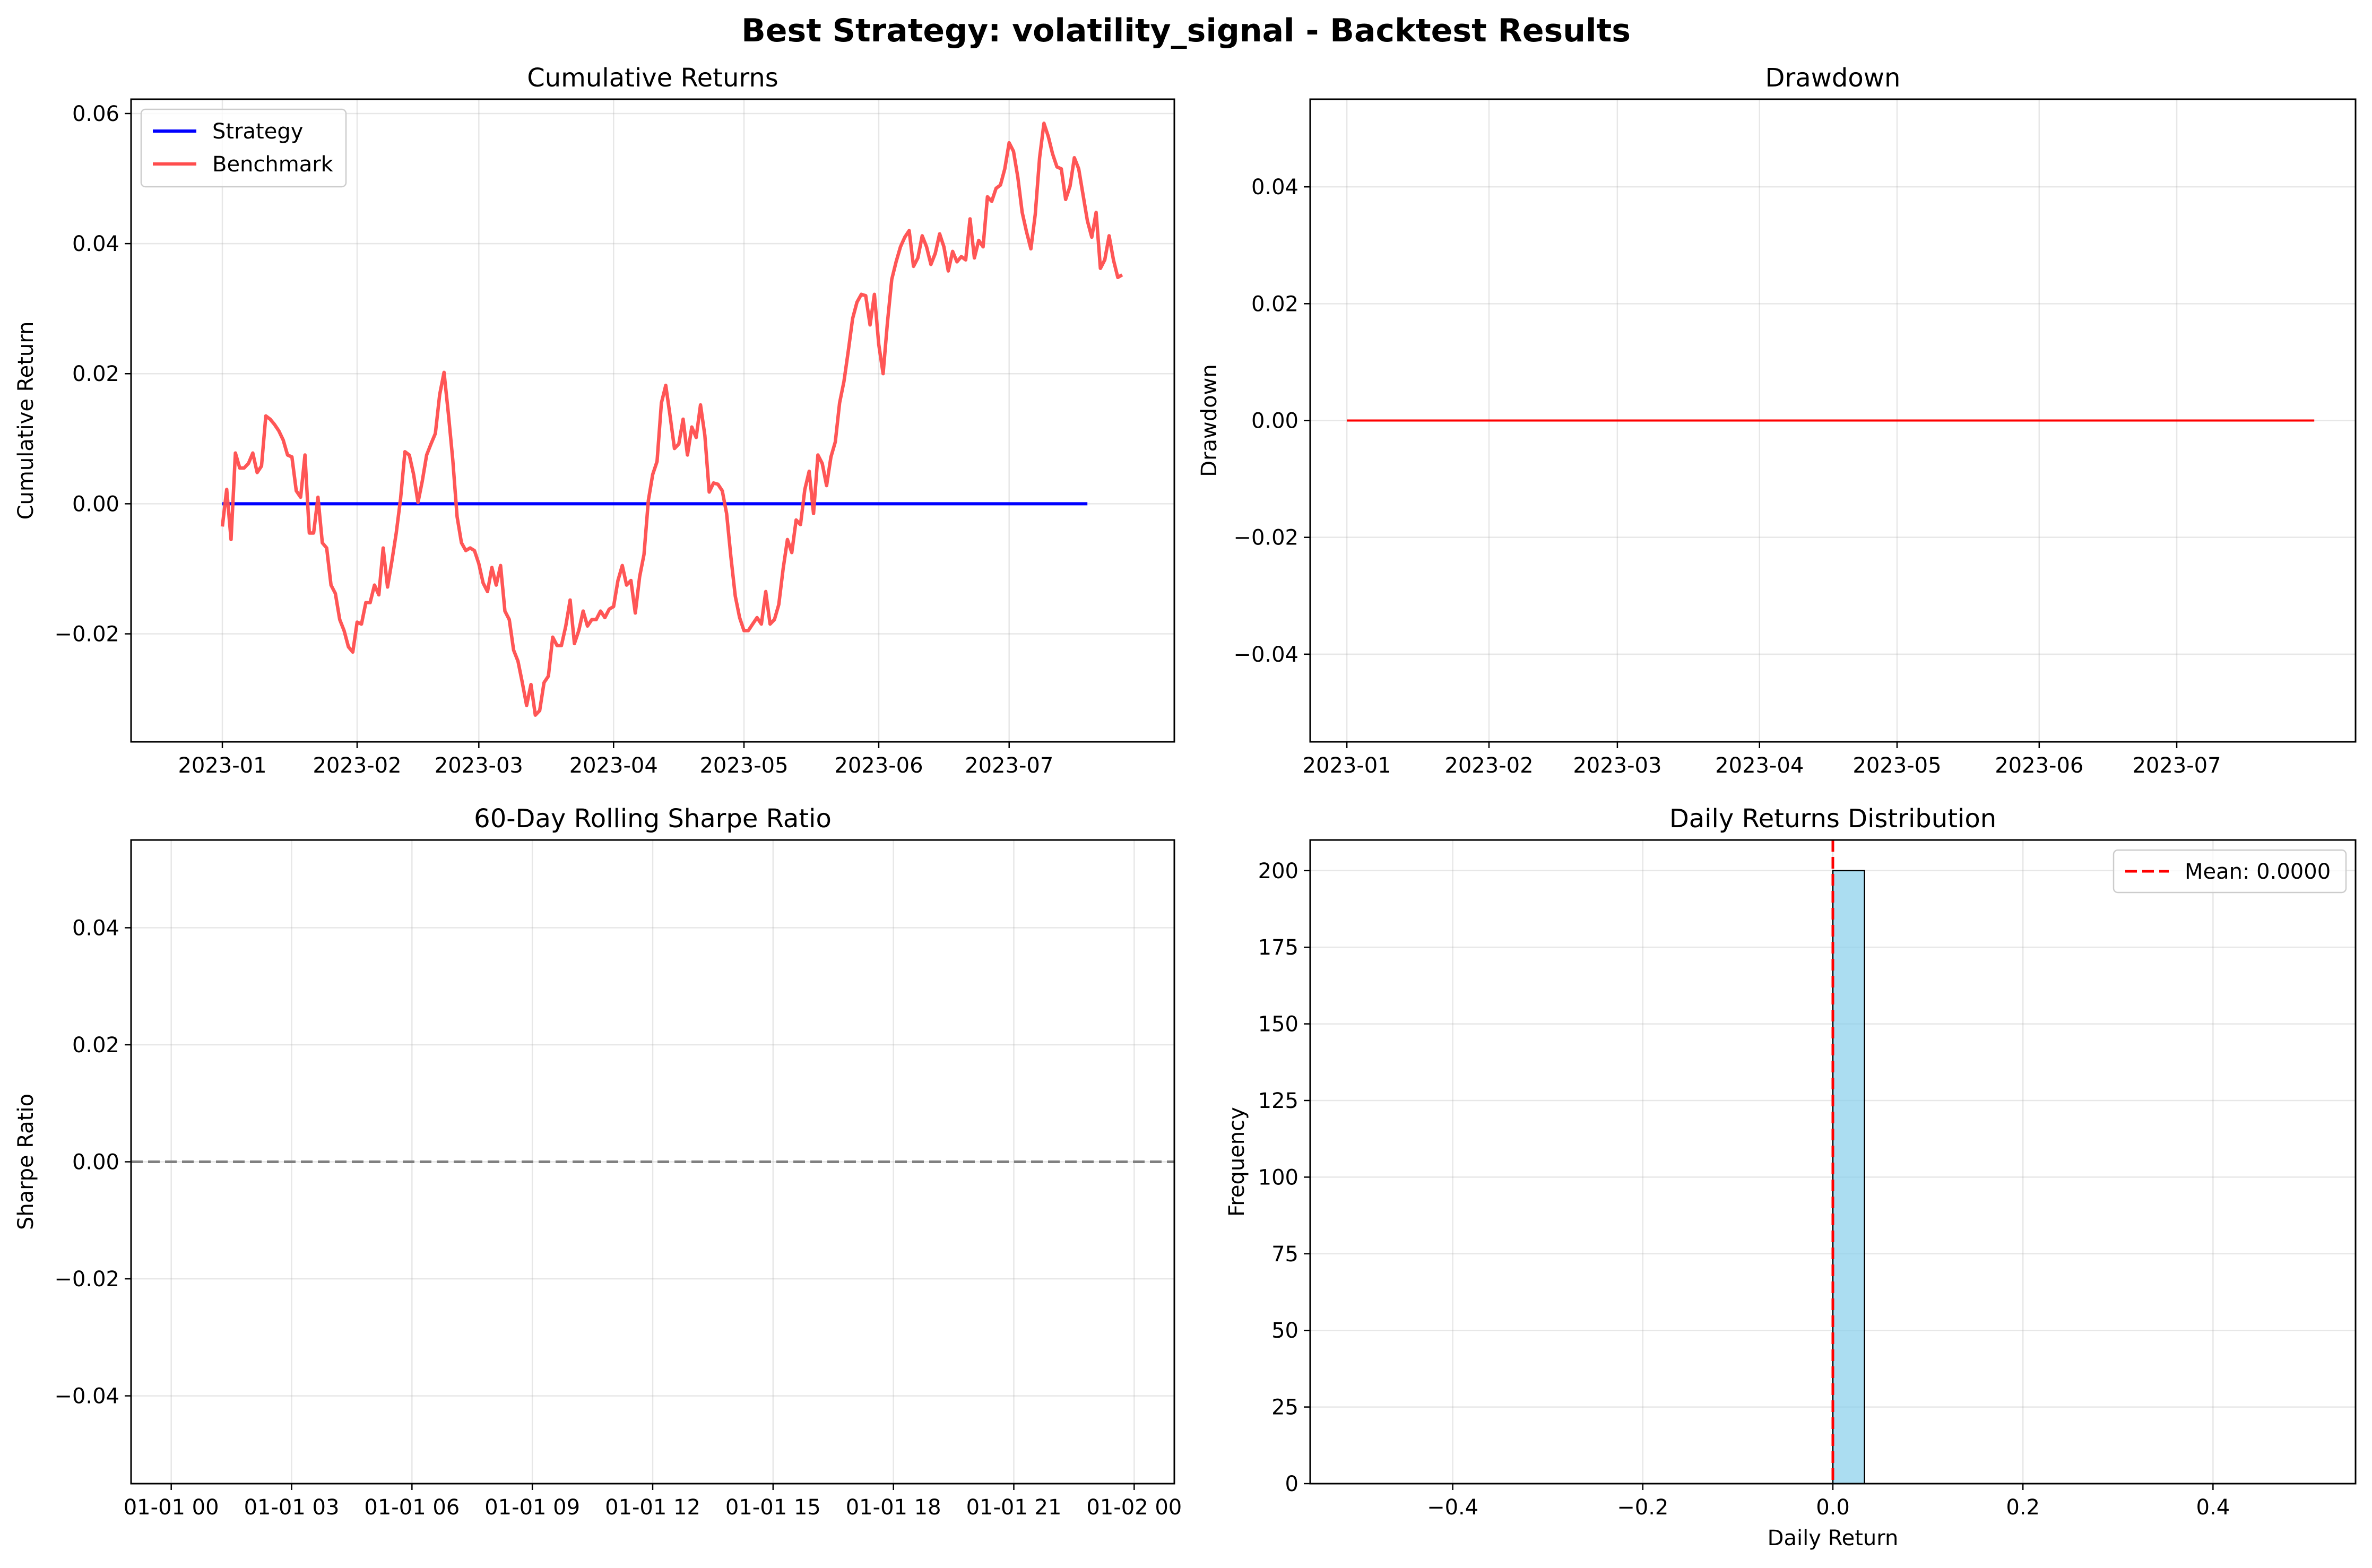 The image size is (2372, 1568). What do you see at coordinates (1278, 1177) in the screenshot?
I see `y-tick-label: 100` at bounding box center [1278, 1177].